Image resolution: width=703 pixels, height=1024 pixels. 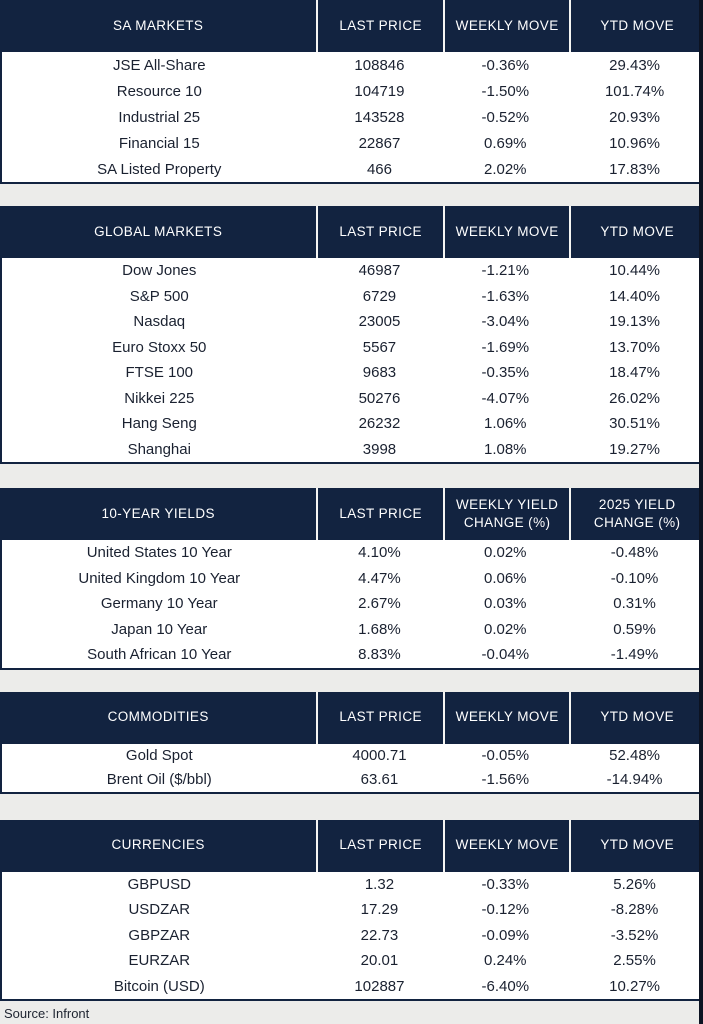 What do you see at coordinates (634, 91) in the screenshot?
I see `value-cell: 101.74%` at bounding box center [634, 91].